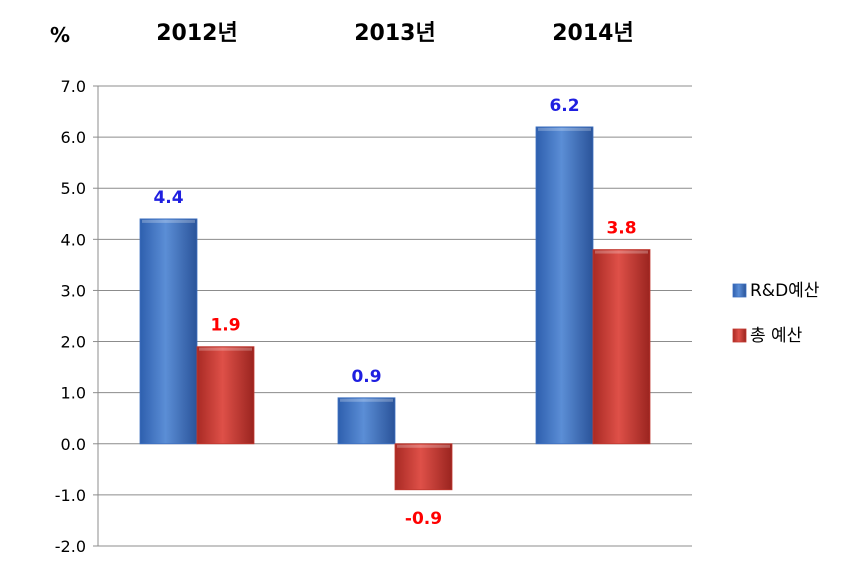 This screenshot has width=866, height=584. Describe the element at coordinates (70, 546) in the screenshot. I see `y-tick-label: -2.0` at that location.